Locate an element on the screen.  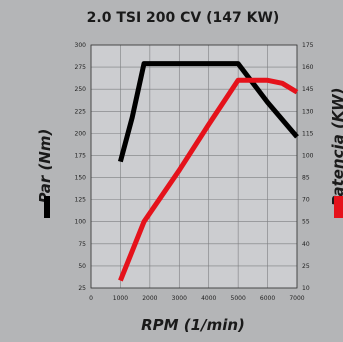
y-right-tick-label: 130 is located at coordinates (308, 111).